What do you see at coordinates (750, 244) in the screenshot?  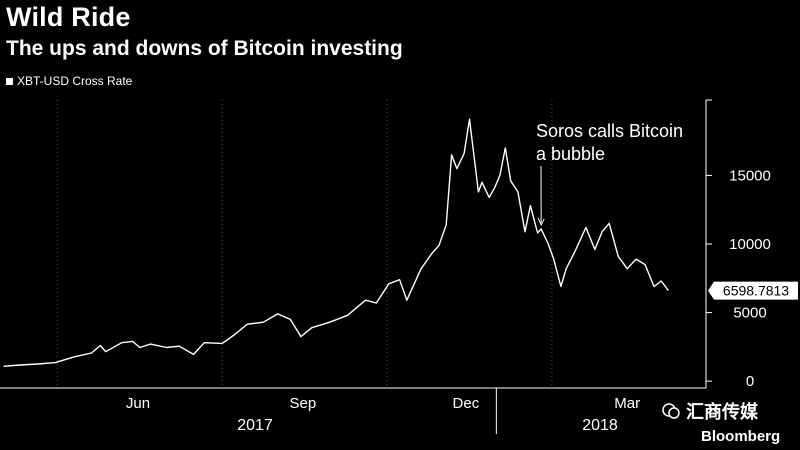 I see `y-tick-label-2: 10000` at bounding box center [750, 244].